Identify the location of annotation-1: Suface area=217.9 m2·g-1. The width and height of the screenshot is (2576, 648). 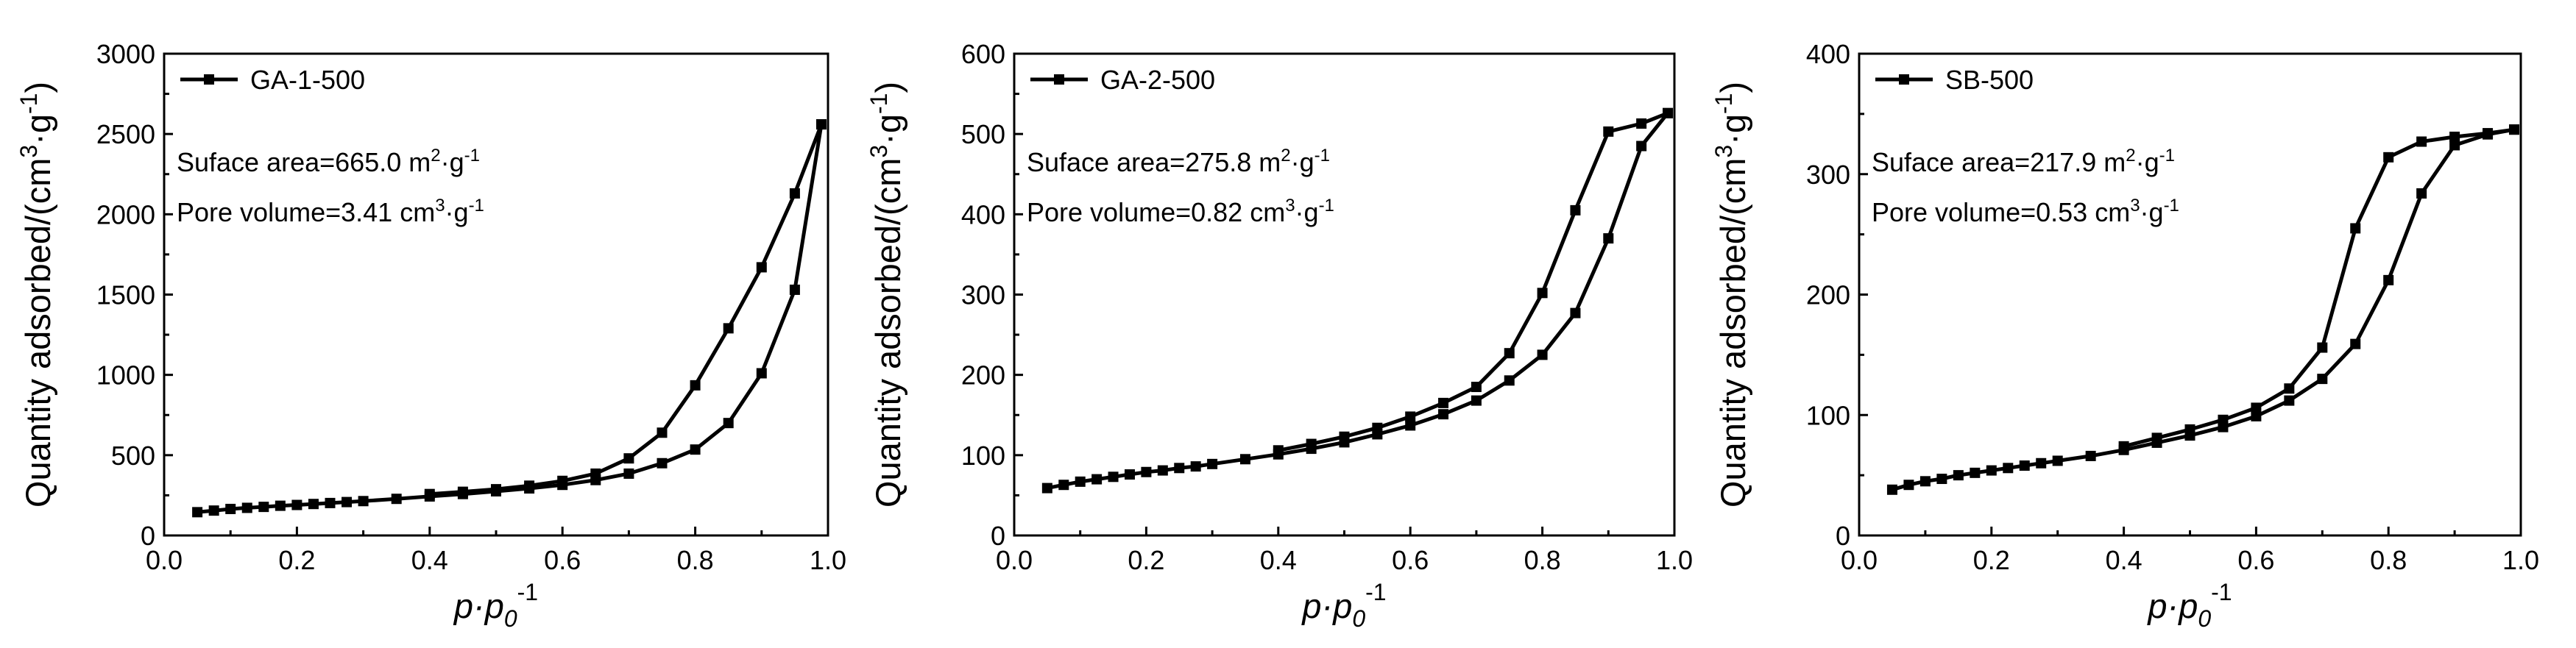
(2023, 161).